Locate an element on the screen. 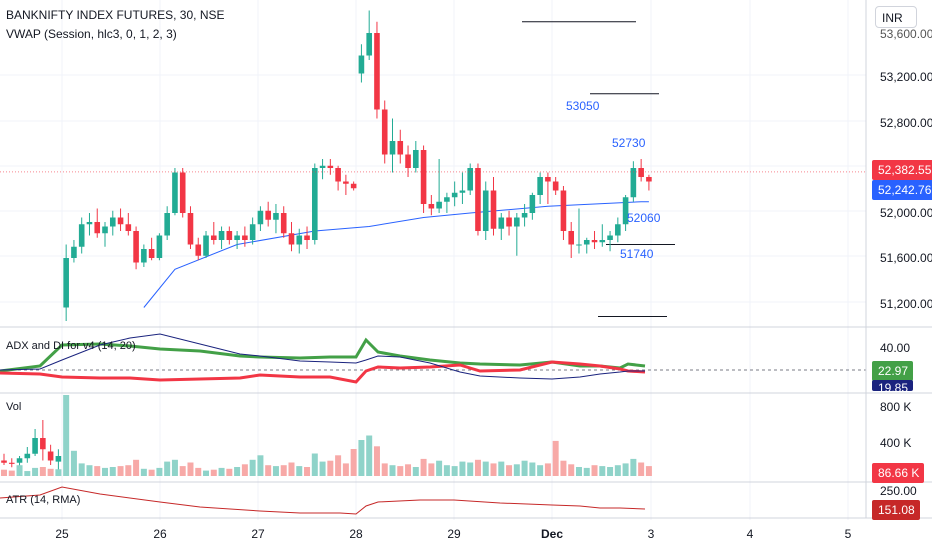 The image size is (932, 550). x-tick: 5 is located at coordinates (848, 534).